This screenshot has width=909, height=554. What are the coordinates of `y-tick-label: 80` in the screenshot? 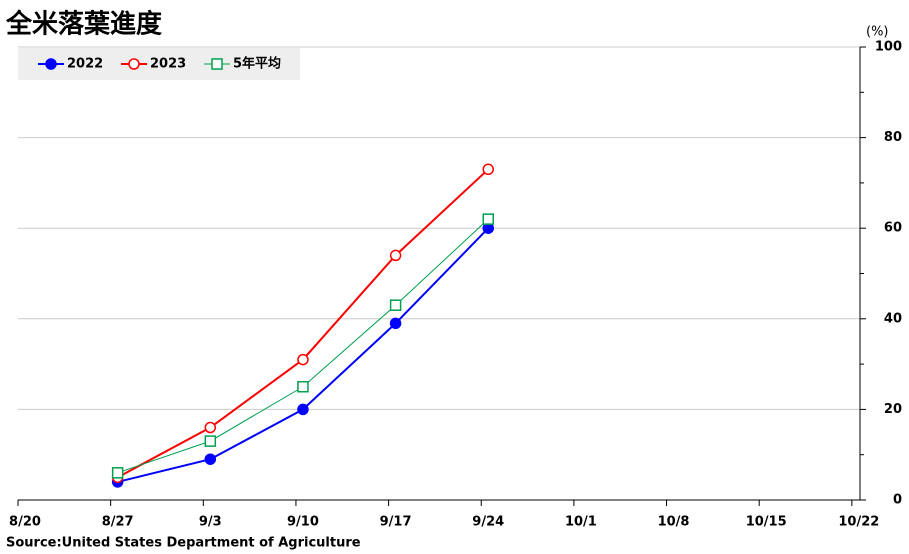 It's located at (893, 137).